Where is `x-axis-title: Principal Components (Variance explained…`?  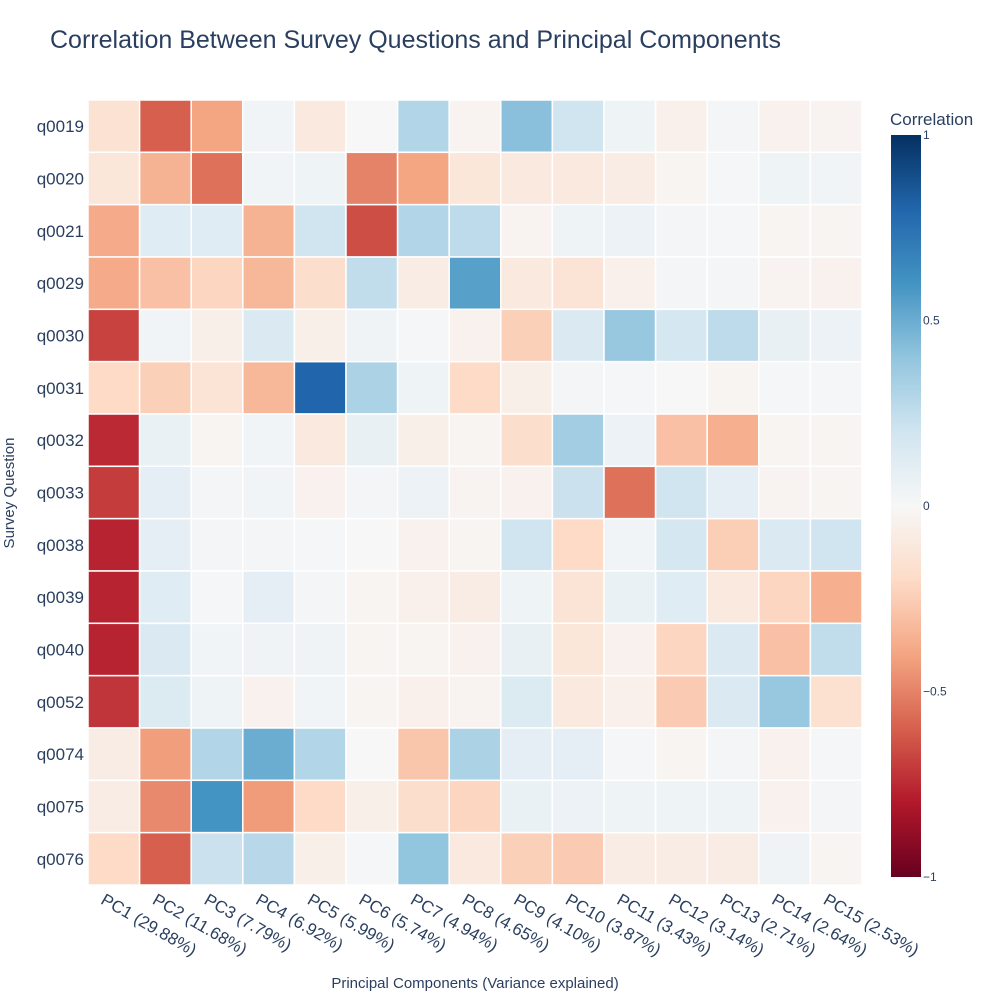
x-axis-title: Principal Components (Variance explained… is located at coordinates (474, 983).